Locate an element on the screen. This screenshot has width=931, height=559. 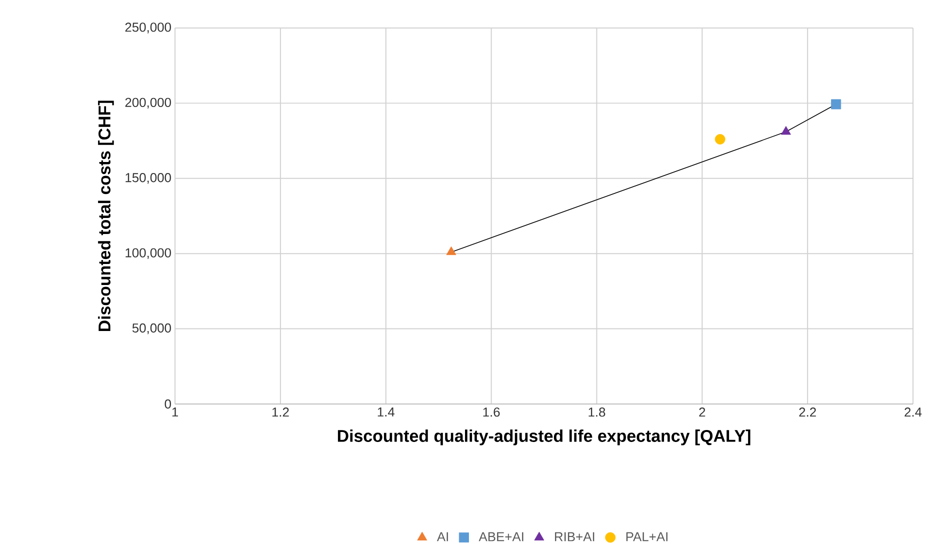
legend-label: AI is located at coordinates (442, 537).